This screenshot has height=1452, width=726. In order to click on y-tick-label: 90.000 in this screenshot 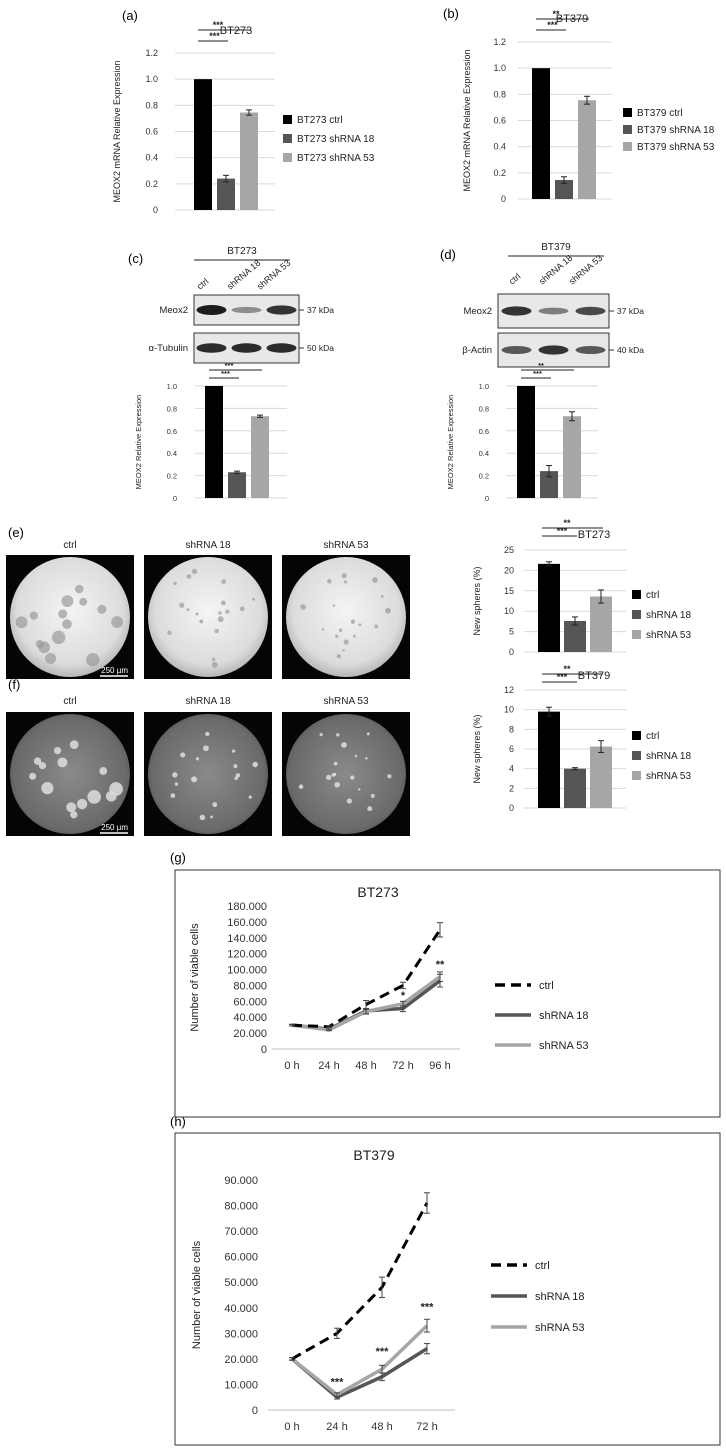, I will do `click(241, 1181)`.